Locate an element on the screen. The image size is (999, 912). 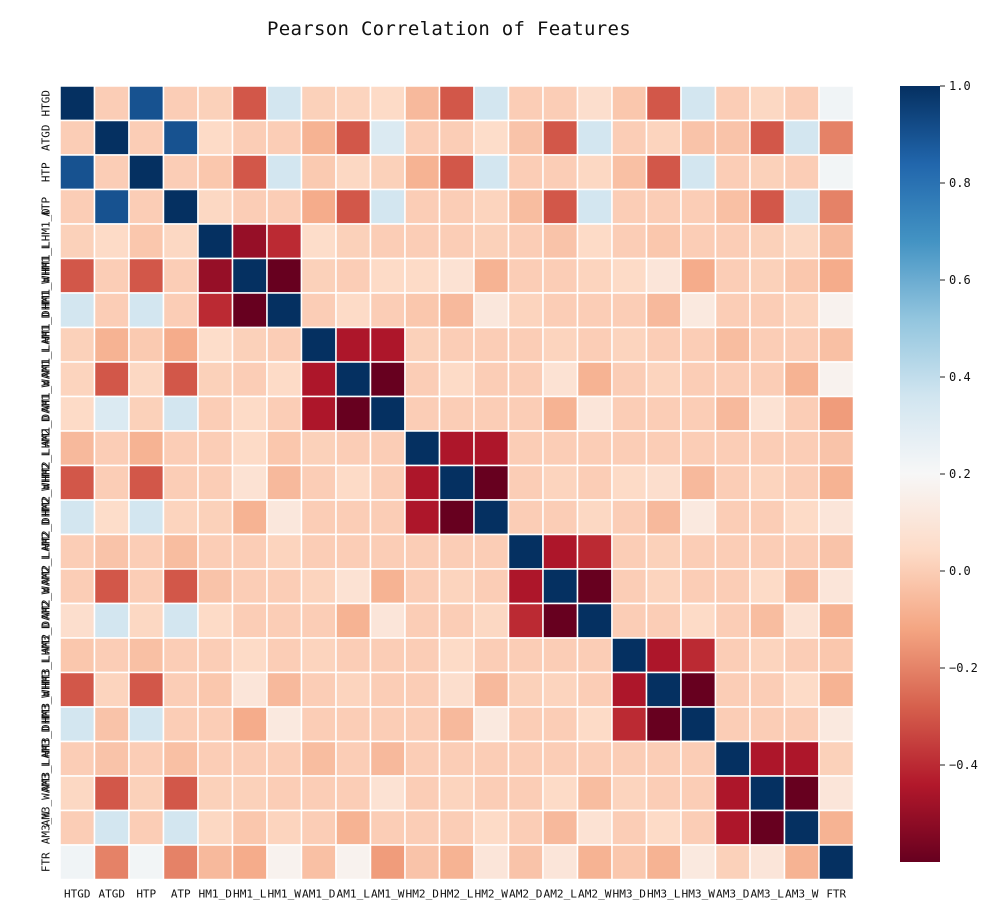
col-tick-label: HM1_L is located at coordinates (250, 894).